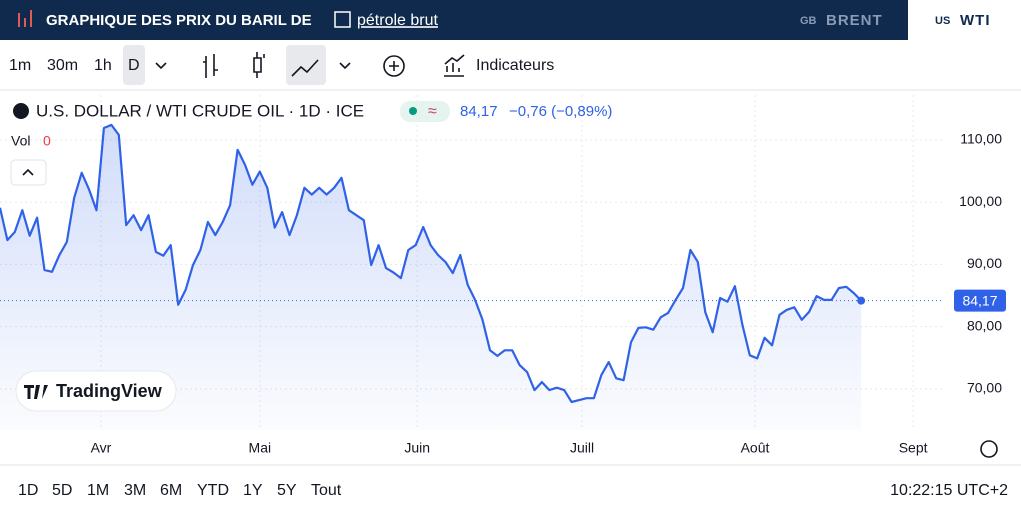 The height and width of the screenshot is (510, 1021). What do you see at coordinates (20, 65) in the screenshot?
I see `interval: 1m` at bounding box center [20, 65].